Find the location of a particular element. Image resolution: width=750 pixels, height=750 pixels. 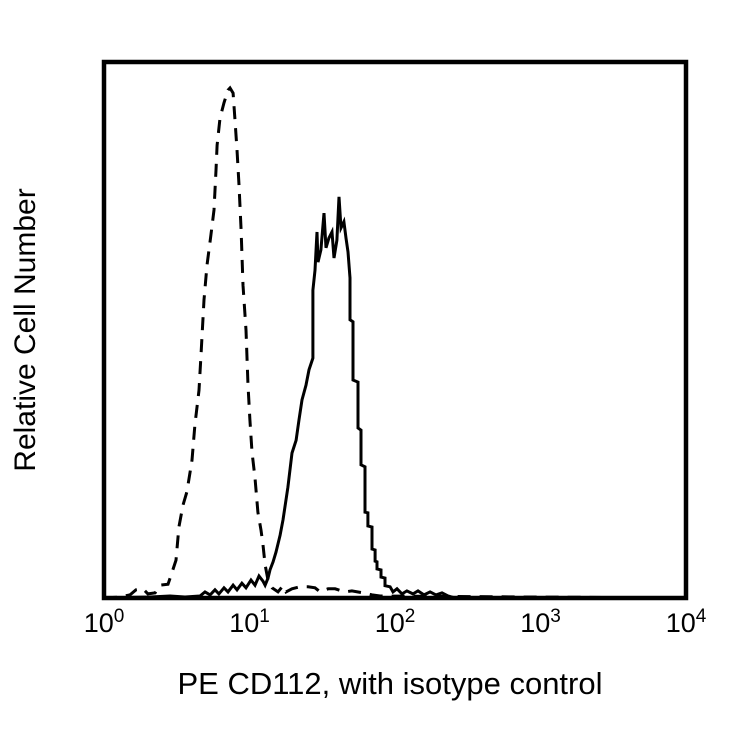

x-tick-label-10e4: 10⁴ is located at coordinates (686, 622).